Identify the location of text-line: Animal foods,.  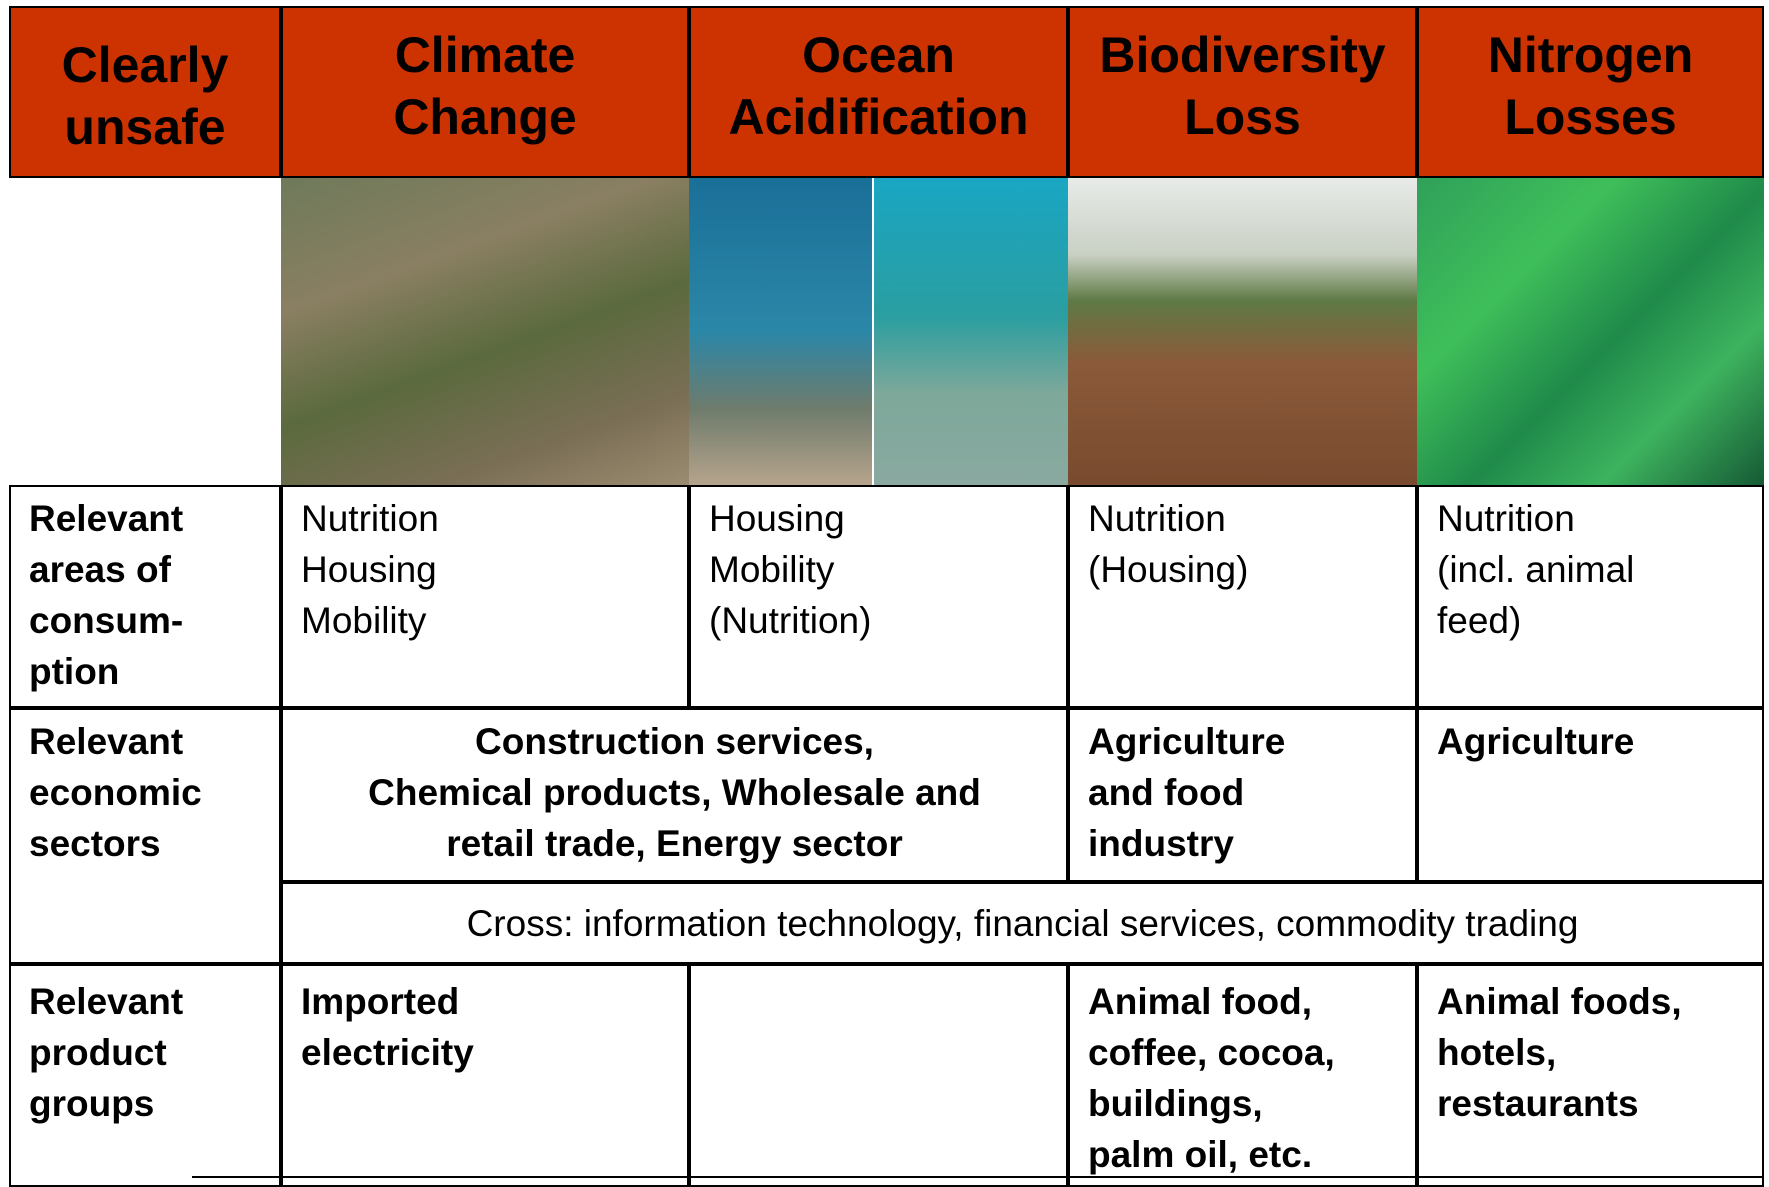
(1559, 1001).